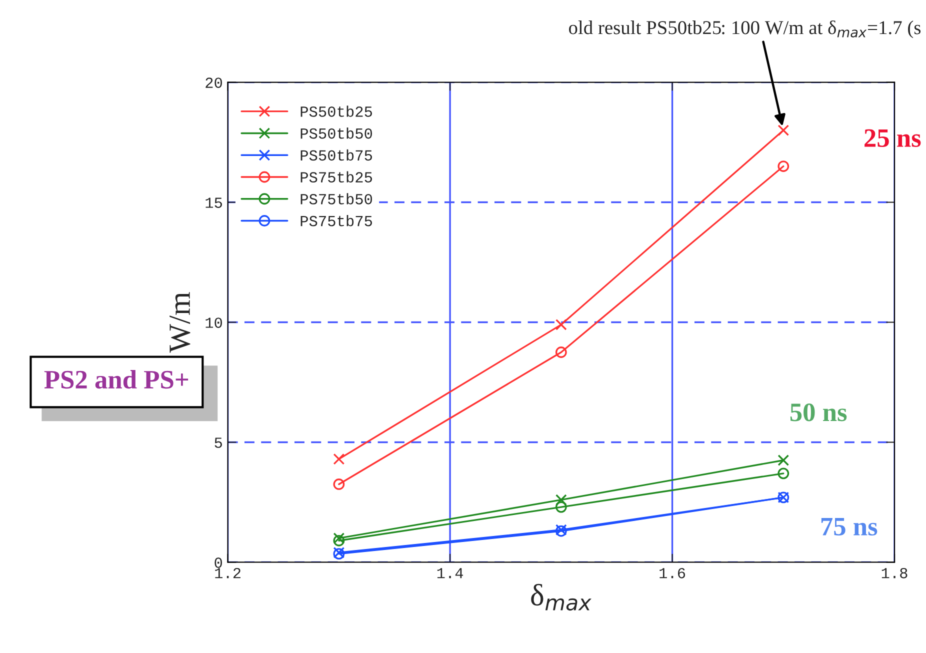 This screenshot has width=926, height=653. I want to click on y-tick-label: 15, so click(214, 203).